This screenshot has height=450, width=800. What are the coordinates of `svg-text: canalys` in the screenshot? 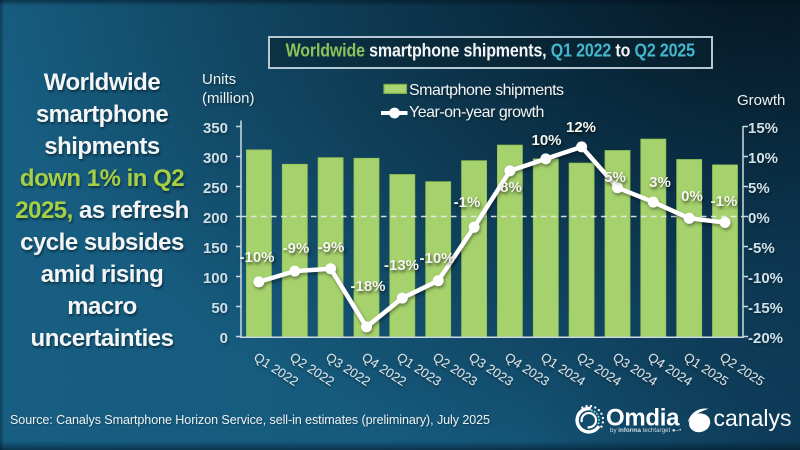 It's located at (753, 418).